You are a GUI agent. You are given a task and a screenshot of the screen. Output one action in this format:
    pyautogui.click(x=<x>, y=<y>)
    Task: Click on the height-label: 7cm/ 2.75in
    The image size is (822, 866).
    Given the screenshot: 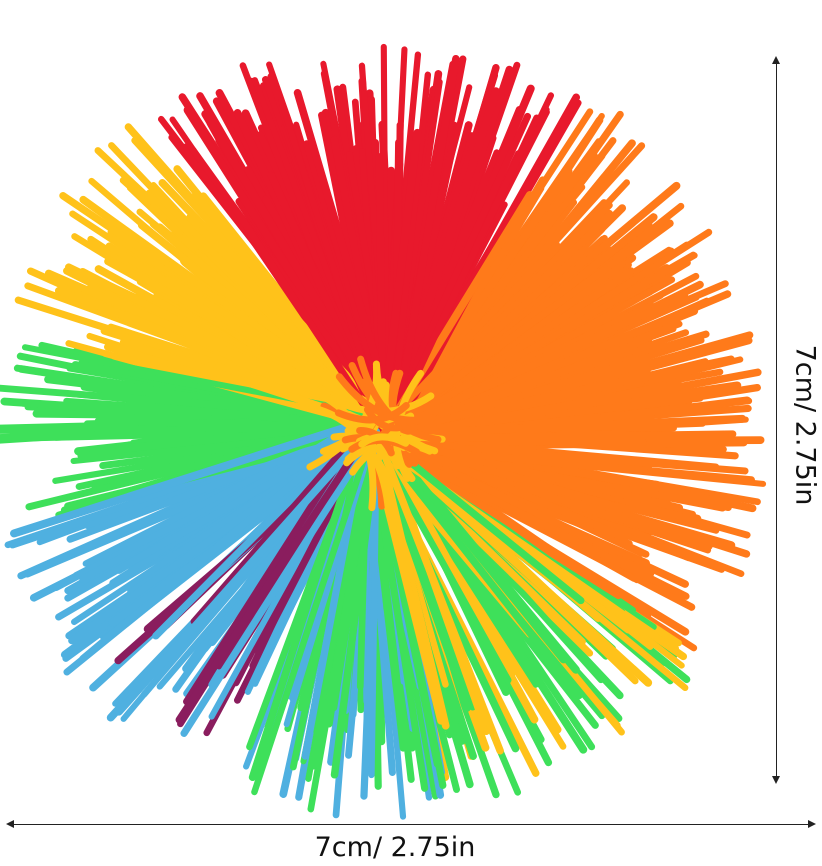 What is the action you would take?
    pyautogui.click(x=805, y=425)
    